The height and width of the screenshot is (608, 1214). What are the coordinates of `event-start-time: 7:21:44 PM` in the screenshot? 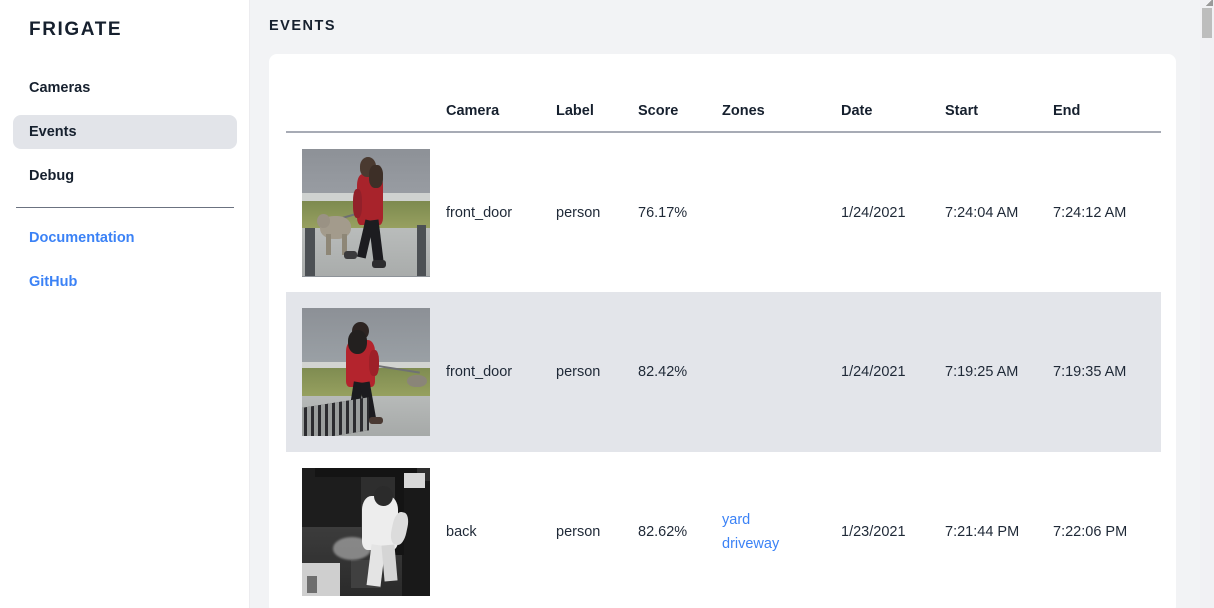 It's located at (982, 532).